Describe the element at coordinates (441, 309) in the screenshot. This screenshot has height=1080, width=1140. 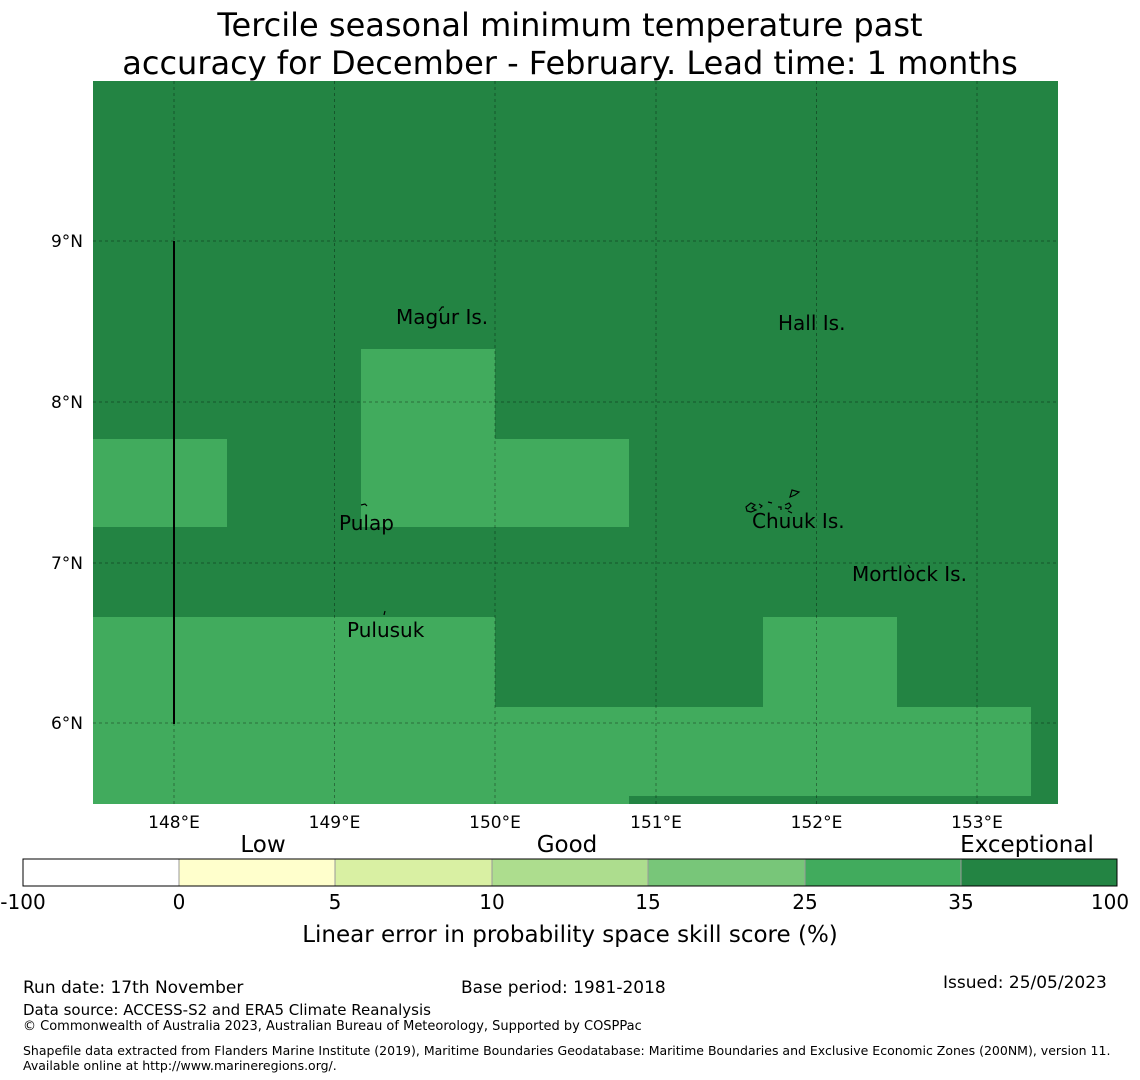
I see `magur-island-outline` at that location.